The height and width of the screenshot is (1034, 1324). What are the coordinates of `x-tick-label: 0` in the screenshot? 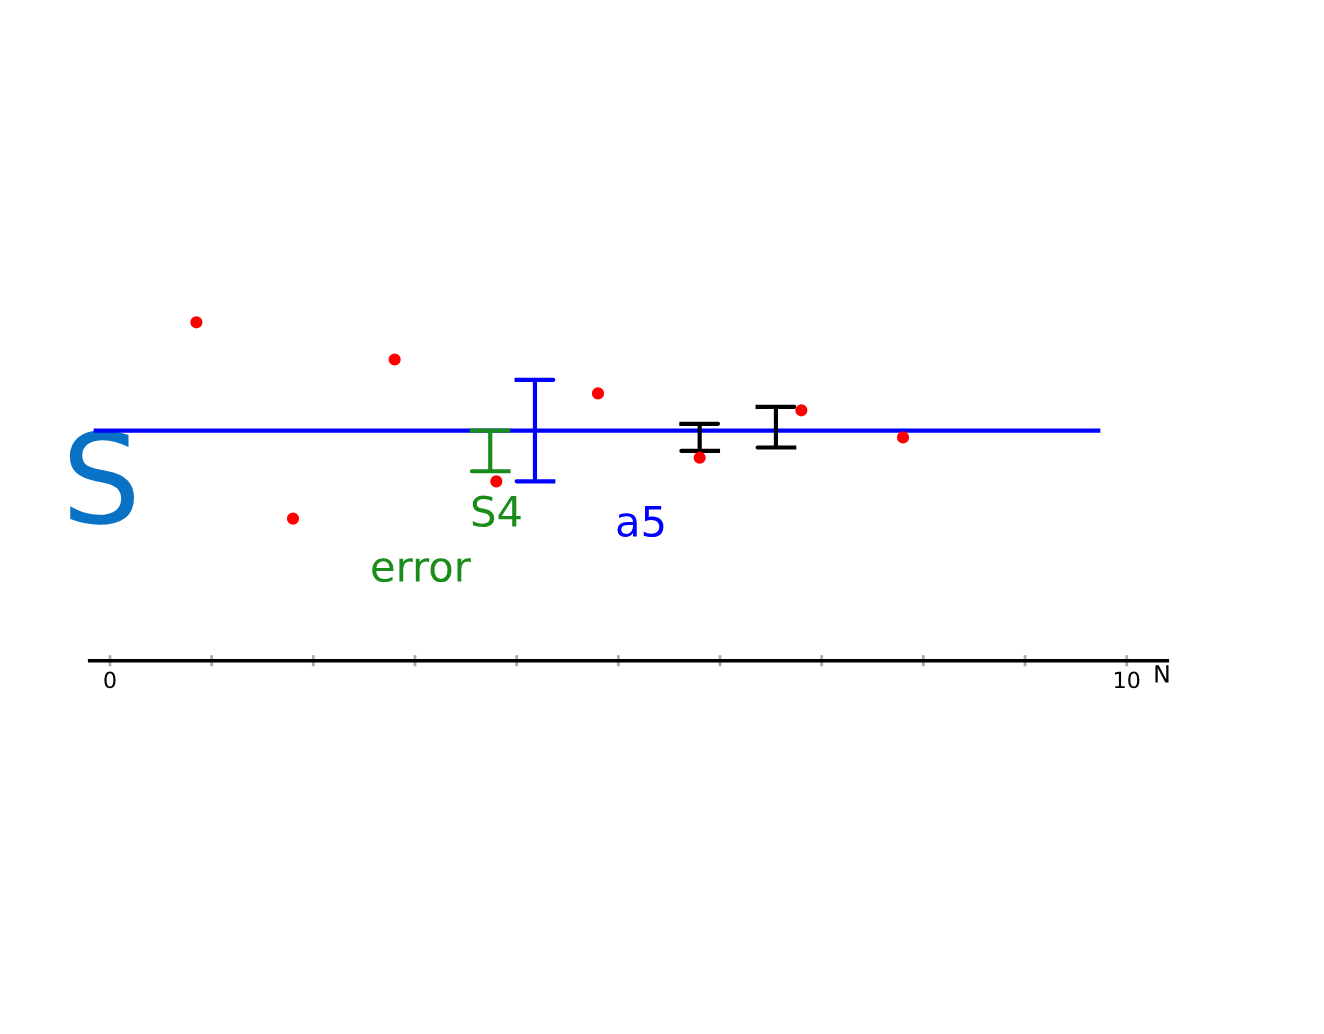 It's located at (110, 680).